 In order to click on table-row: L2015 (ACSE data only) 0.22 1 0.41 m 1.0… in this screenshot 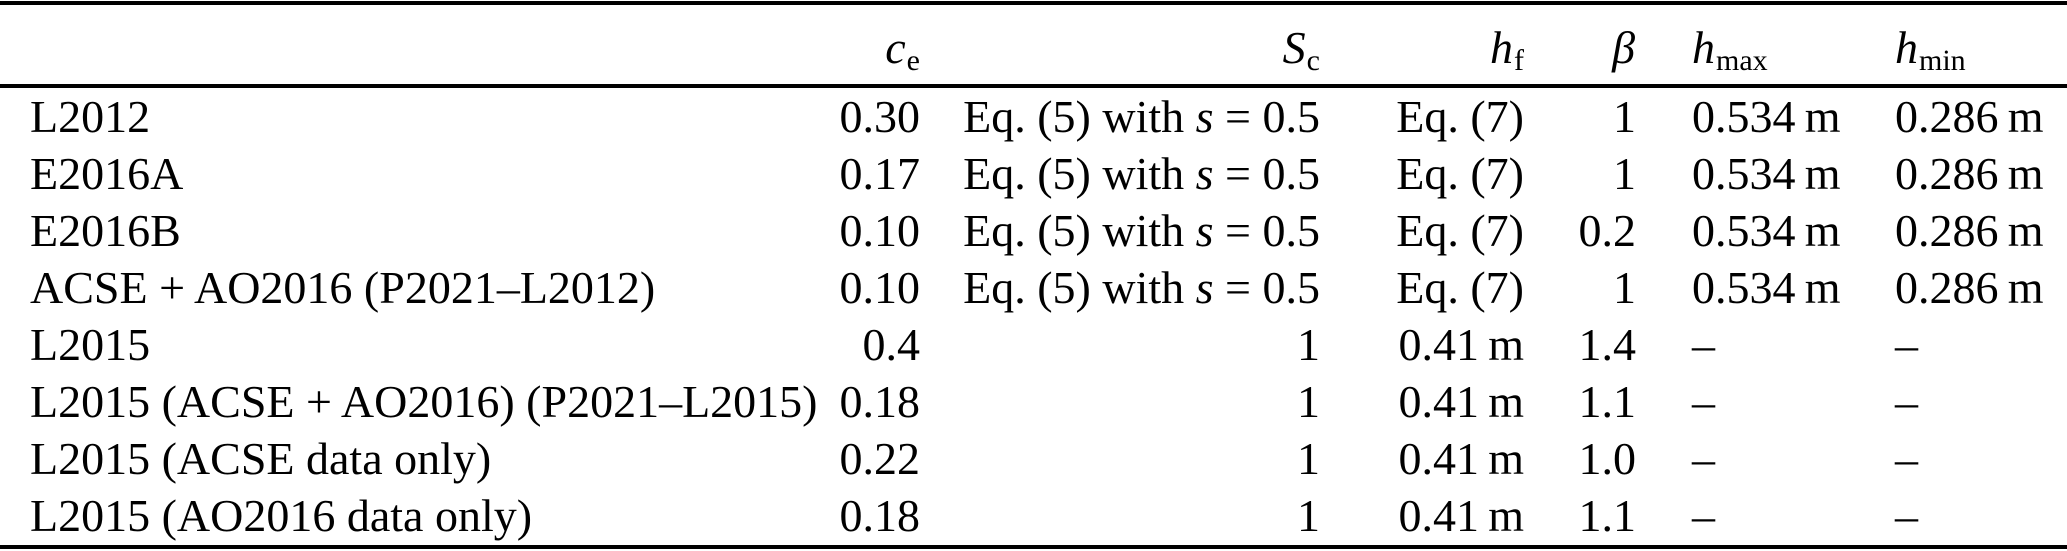, I will do `click(1033, 458)`.